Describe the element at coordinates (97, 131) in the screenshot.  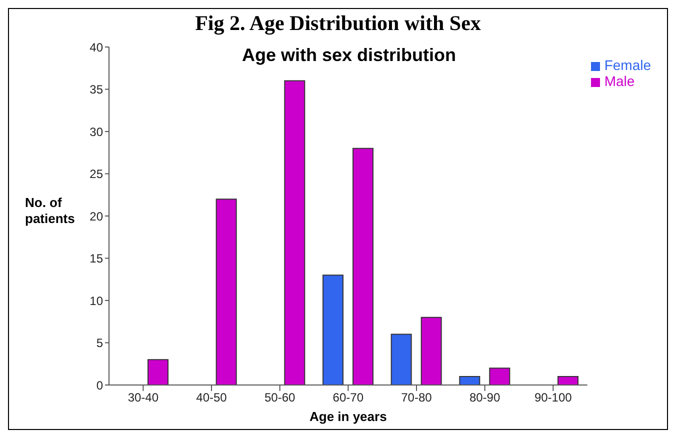
I see `y-tick-label: 30` at that location.